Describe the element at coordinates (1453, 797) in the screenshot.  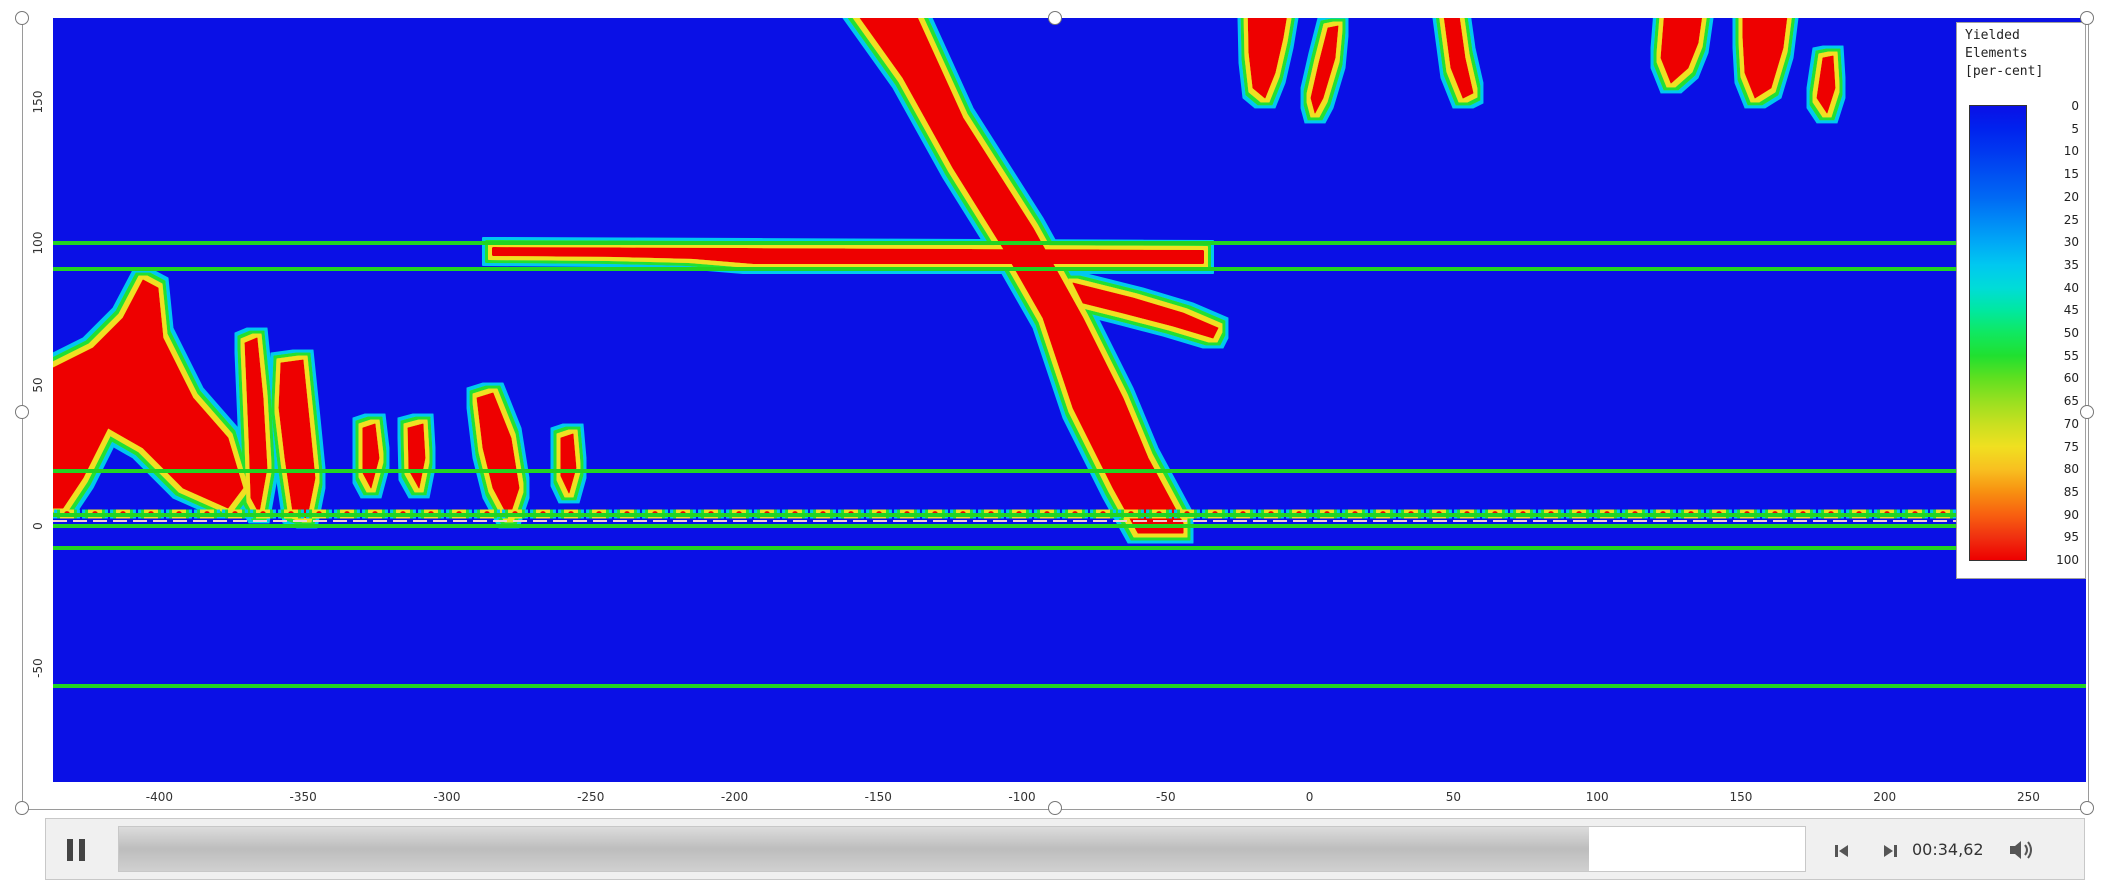
I see `x-tick-label: 50` at that location.